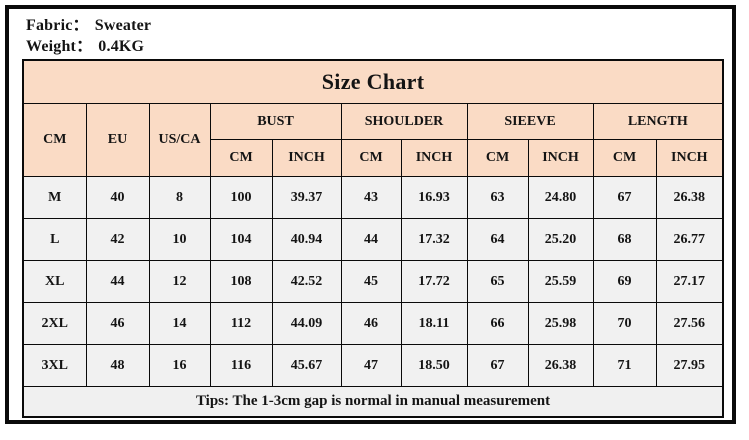 This screenshot has height=440, width=749. What do you see at coordinates (624, 365) in the screenshot?
I see `length-cm-cell: 71` at bounding box center [624, 365].